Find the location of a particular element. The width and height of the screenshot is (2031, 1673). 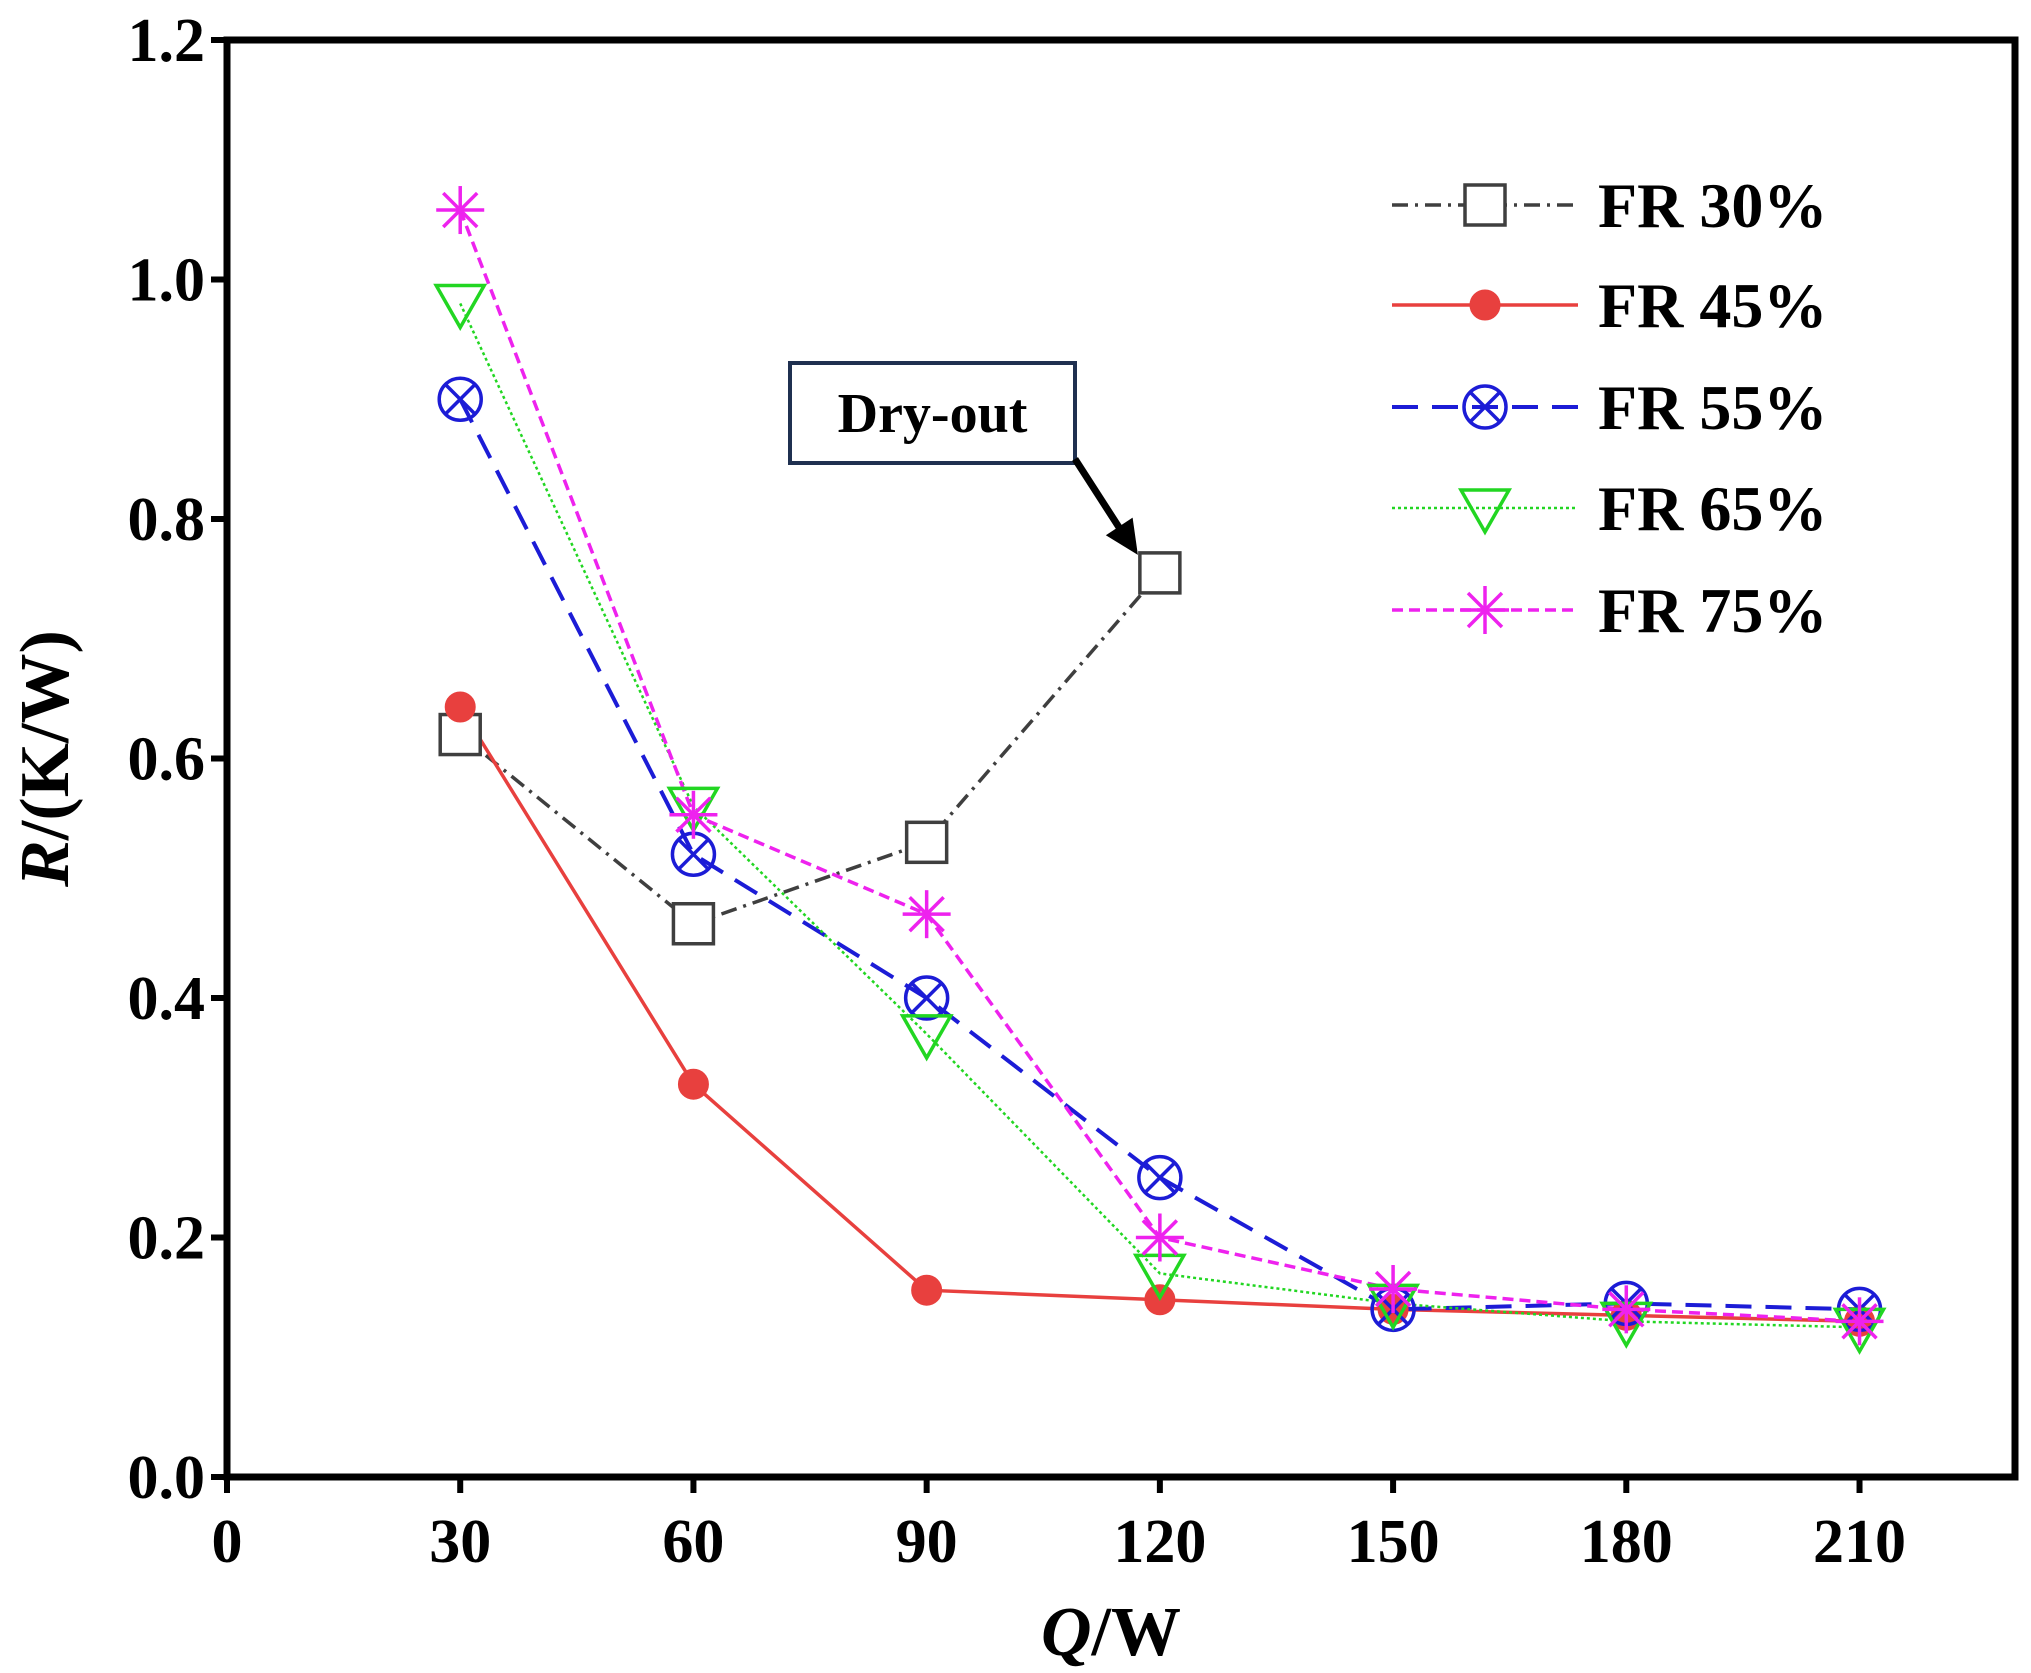

legend-item-4: FR 65% is located at coordinates (1609, 508).